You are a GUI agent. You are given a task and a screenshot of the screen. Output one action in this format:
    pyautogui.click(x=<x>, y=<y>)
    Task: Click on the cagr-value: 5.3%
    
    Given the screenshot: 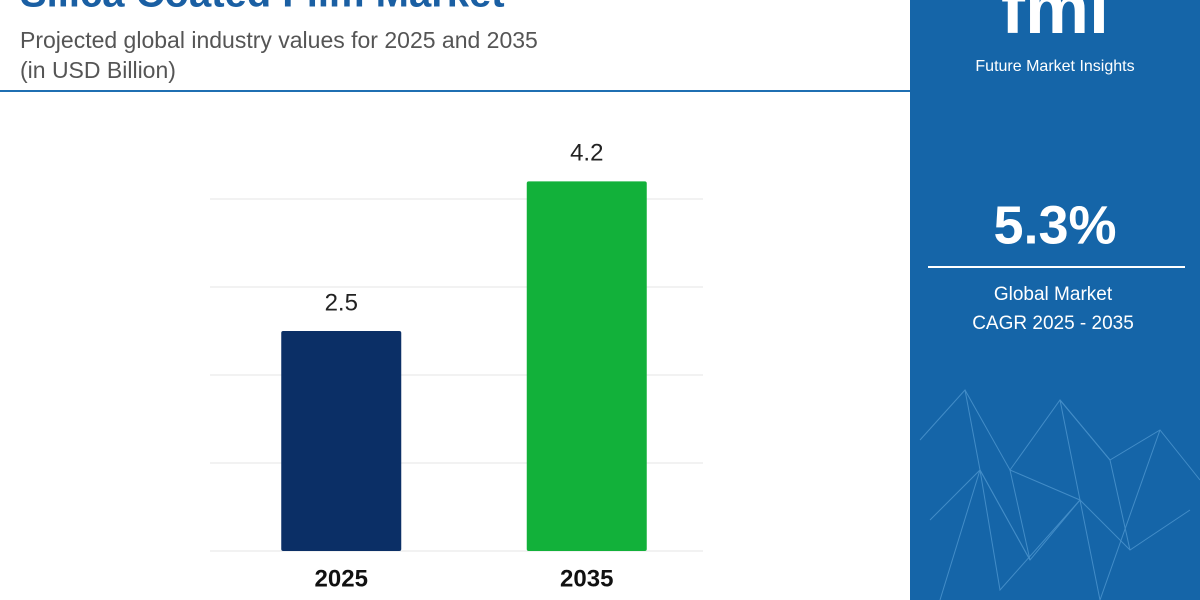 What is the action you would take?
    pyautogui.click(x=1054, y=225)
    